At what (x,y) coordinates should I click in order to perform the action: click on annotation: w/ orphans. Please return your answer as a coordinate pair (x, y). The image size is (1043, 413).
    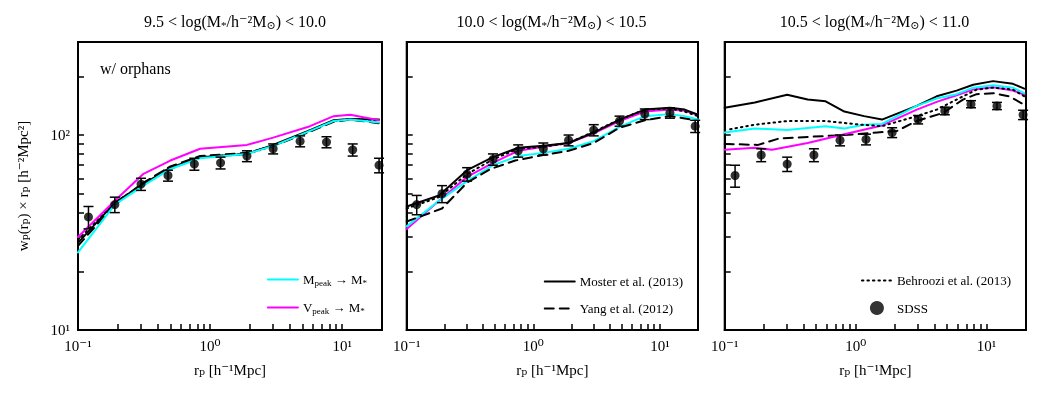
    Looking at the image, I should click on (135, 68).